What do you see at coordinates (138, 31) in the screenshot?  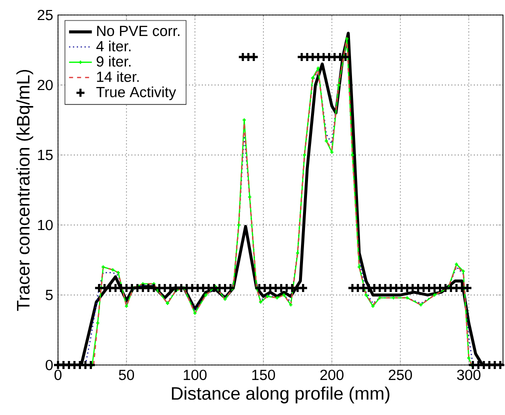 I see `legend-label: No PVE corr.` at bounding box center [138, 31].